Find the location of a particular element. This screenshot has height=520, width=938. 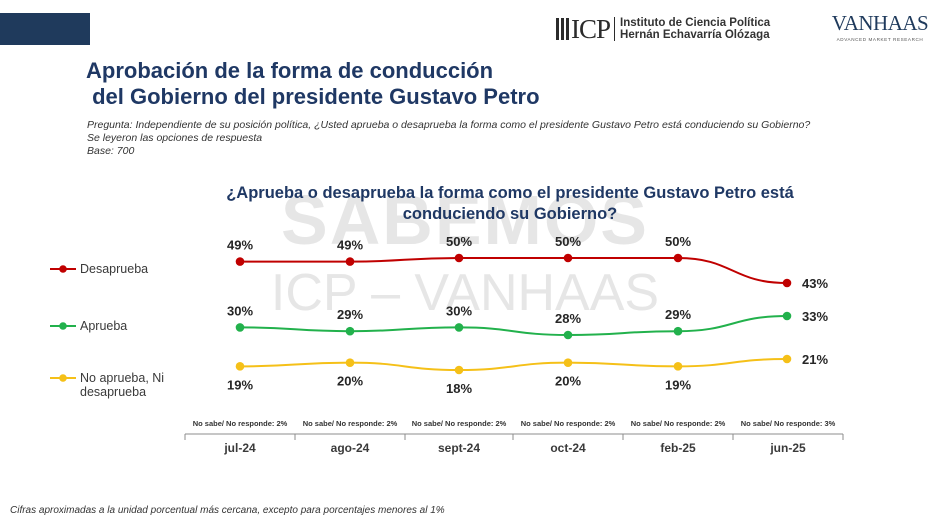

neutral-label-jul-24: 19% is located at coordinates (240, 384).